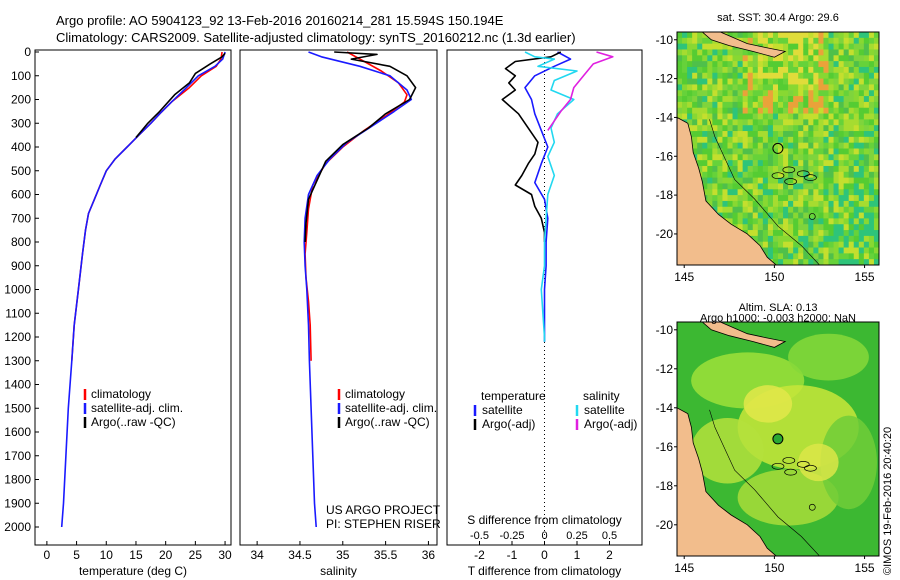 The width and height of the screenshot is (900, 580). What do you see at coordinates (21, 147) in the screenshot?
I see `depth-tick-label: 400` at bounding box center [21, 147].